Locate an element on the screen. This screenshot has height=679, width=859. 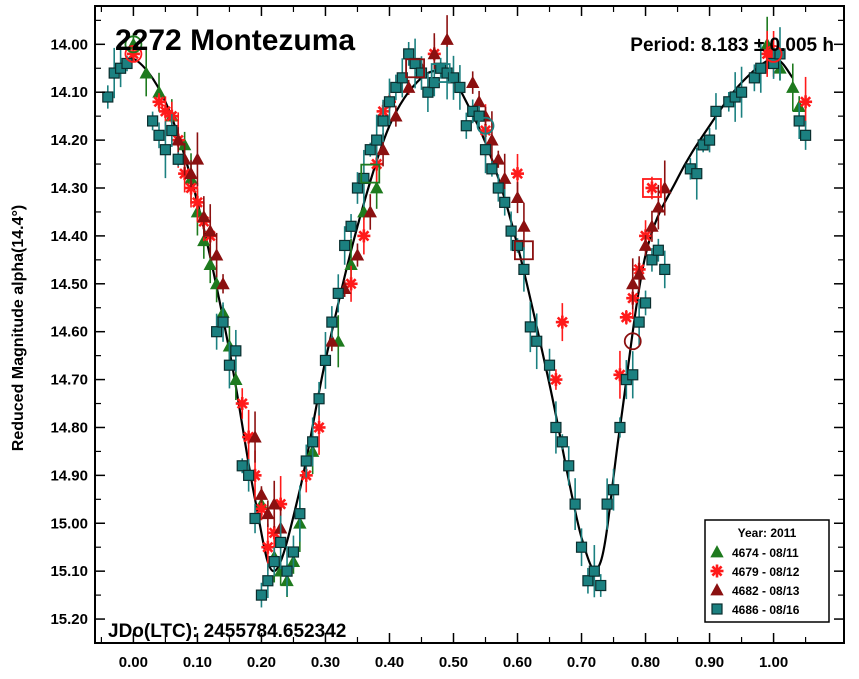
legend-label: 4686 - 08/16 is located at coordinates (766, 610).